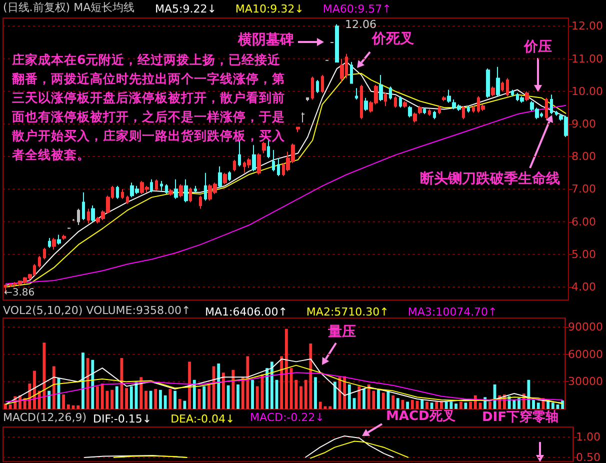 This screenshot has height=463, width=606. Describe the element at coordinates (584, 221) in the screenshot. I see `y-tick-label: 6.00` at that location.